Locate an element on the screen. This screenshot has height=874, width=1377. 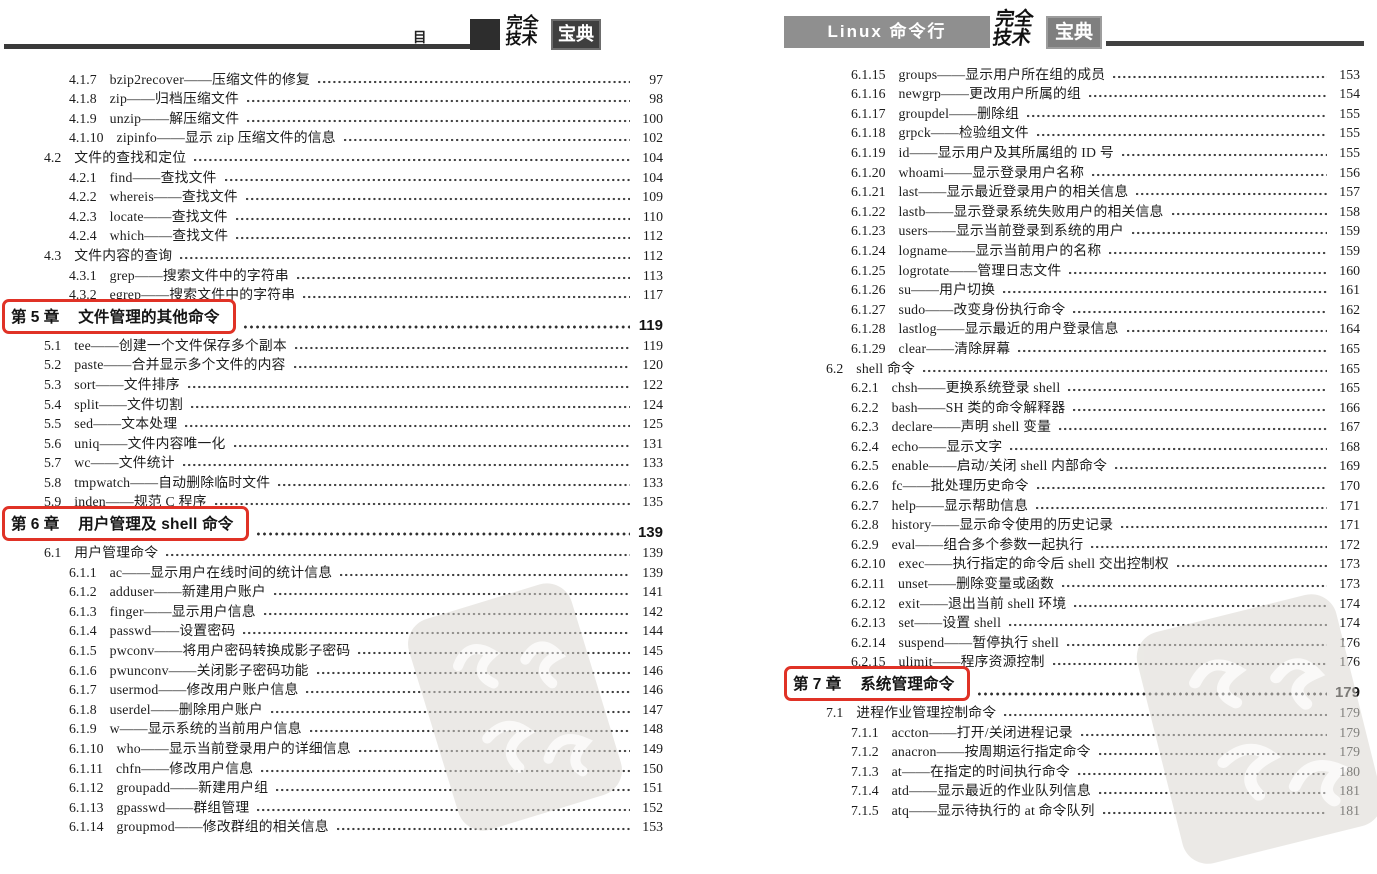
toc-entry-number: 4.3.1 is located at coordinates (83, 275).